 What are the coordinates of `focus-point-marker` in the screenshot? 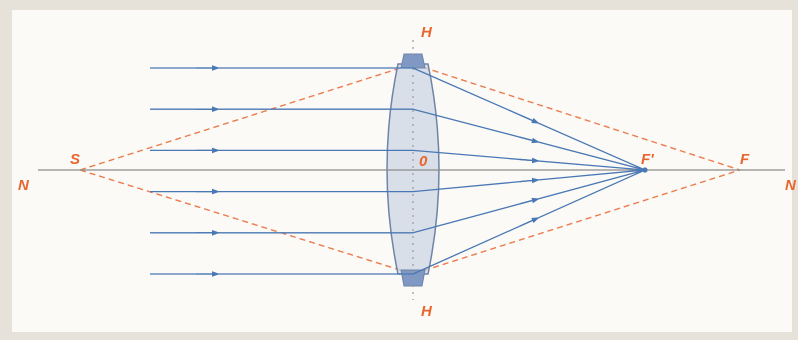 It's located at (645, 170).